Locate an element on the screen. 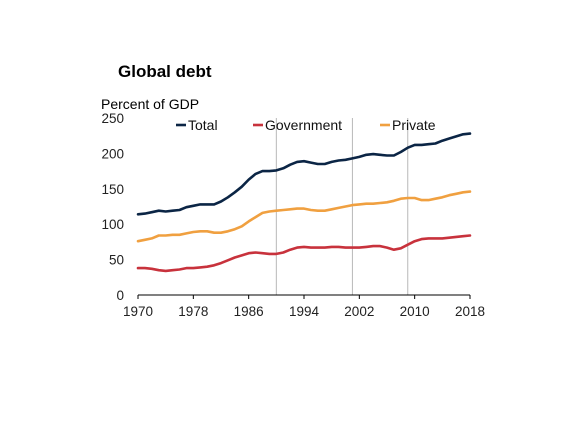  x-tick-label: 1986 is located at coordinates (249, 311).